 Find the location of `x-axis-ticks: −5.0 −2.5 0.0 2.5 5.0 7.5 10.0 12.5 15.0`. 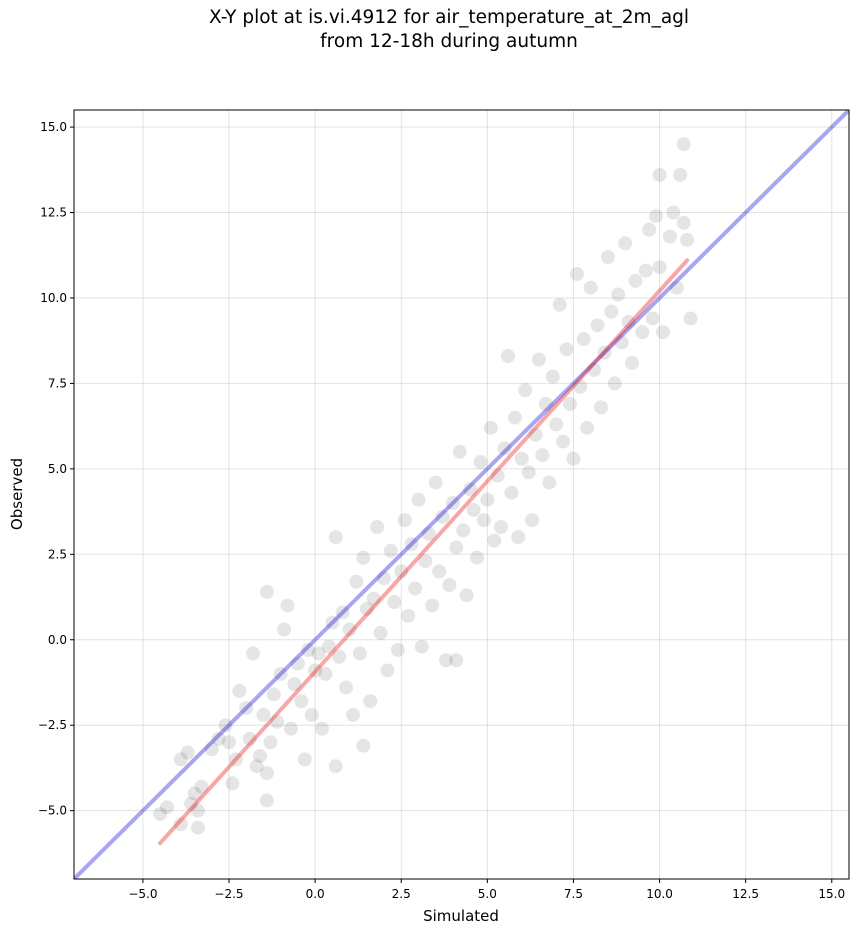

x-axis-ticks: −5.0 −2.5 0.0 2.5 5.0 7.5 10.0 12.5 15.0 is located at coordinates (486, 890).